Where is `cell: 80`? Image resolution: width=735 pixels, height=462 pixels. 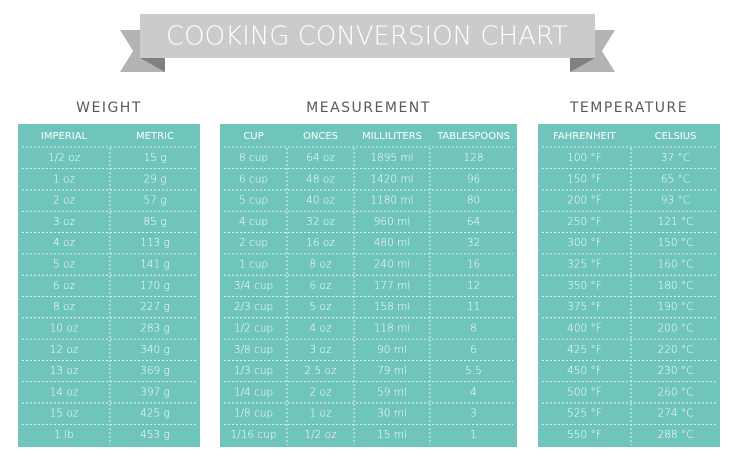
cell: 80 is located at coordinates (473, 201).